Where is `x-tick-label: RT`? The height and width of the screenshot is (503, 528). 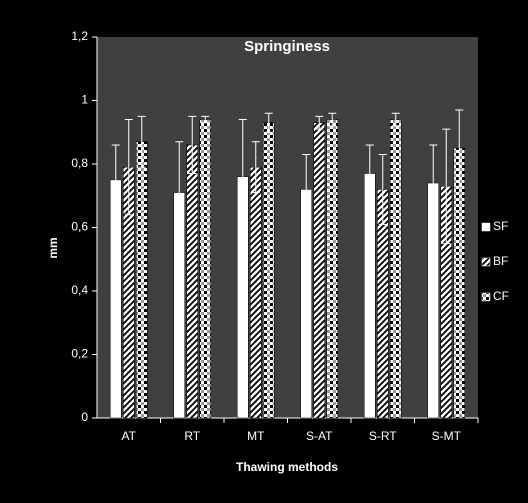 x-tick-label: RT is located at coordinates (192, 436).